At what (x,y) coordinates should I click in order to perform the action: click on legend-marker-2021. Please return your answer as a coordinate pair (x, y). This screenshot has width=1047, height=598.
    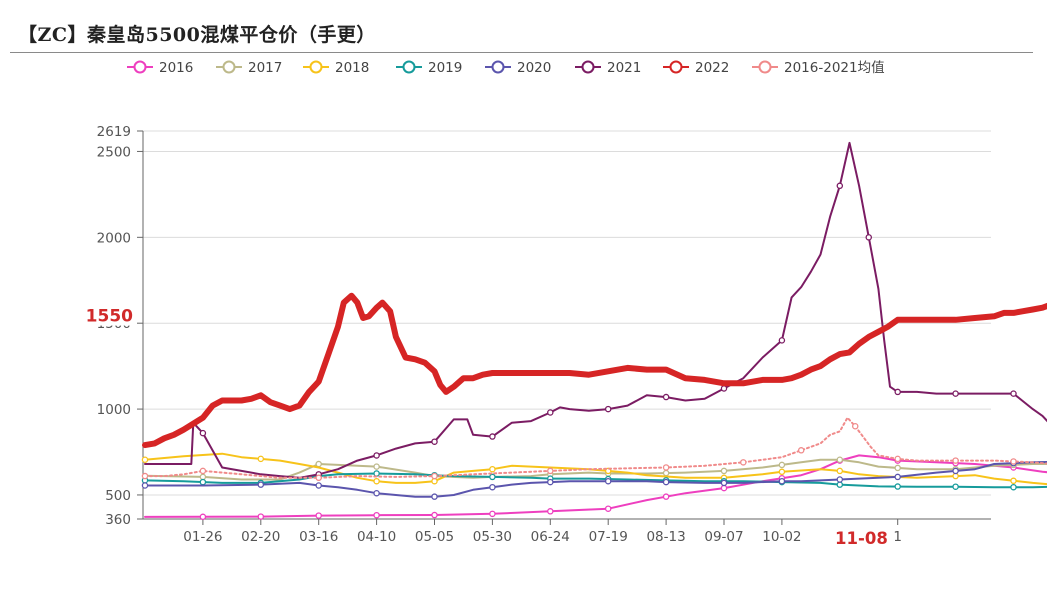
    Looking at the image, I should click on (588, 67).